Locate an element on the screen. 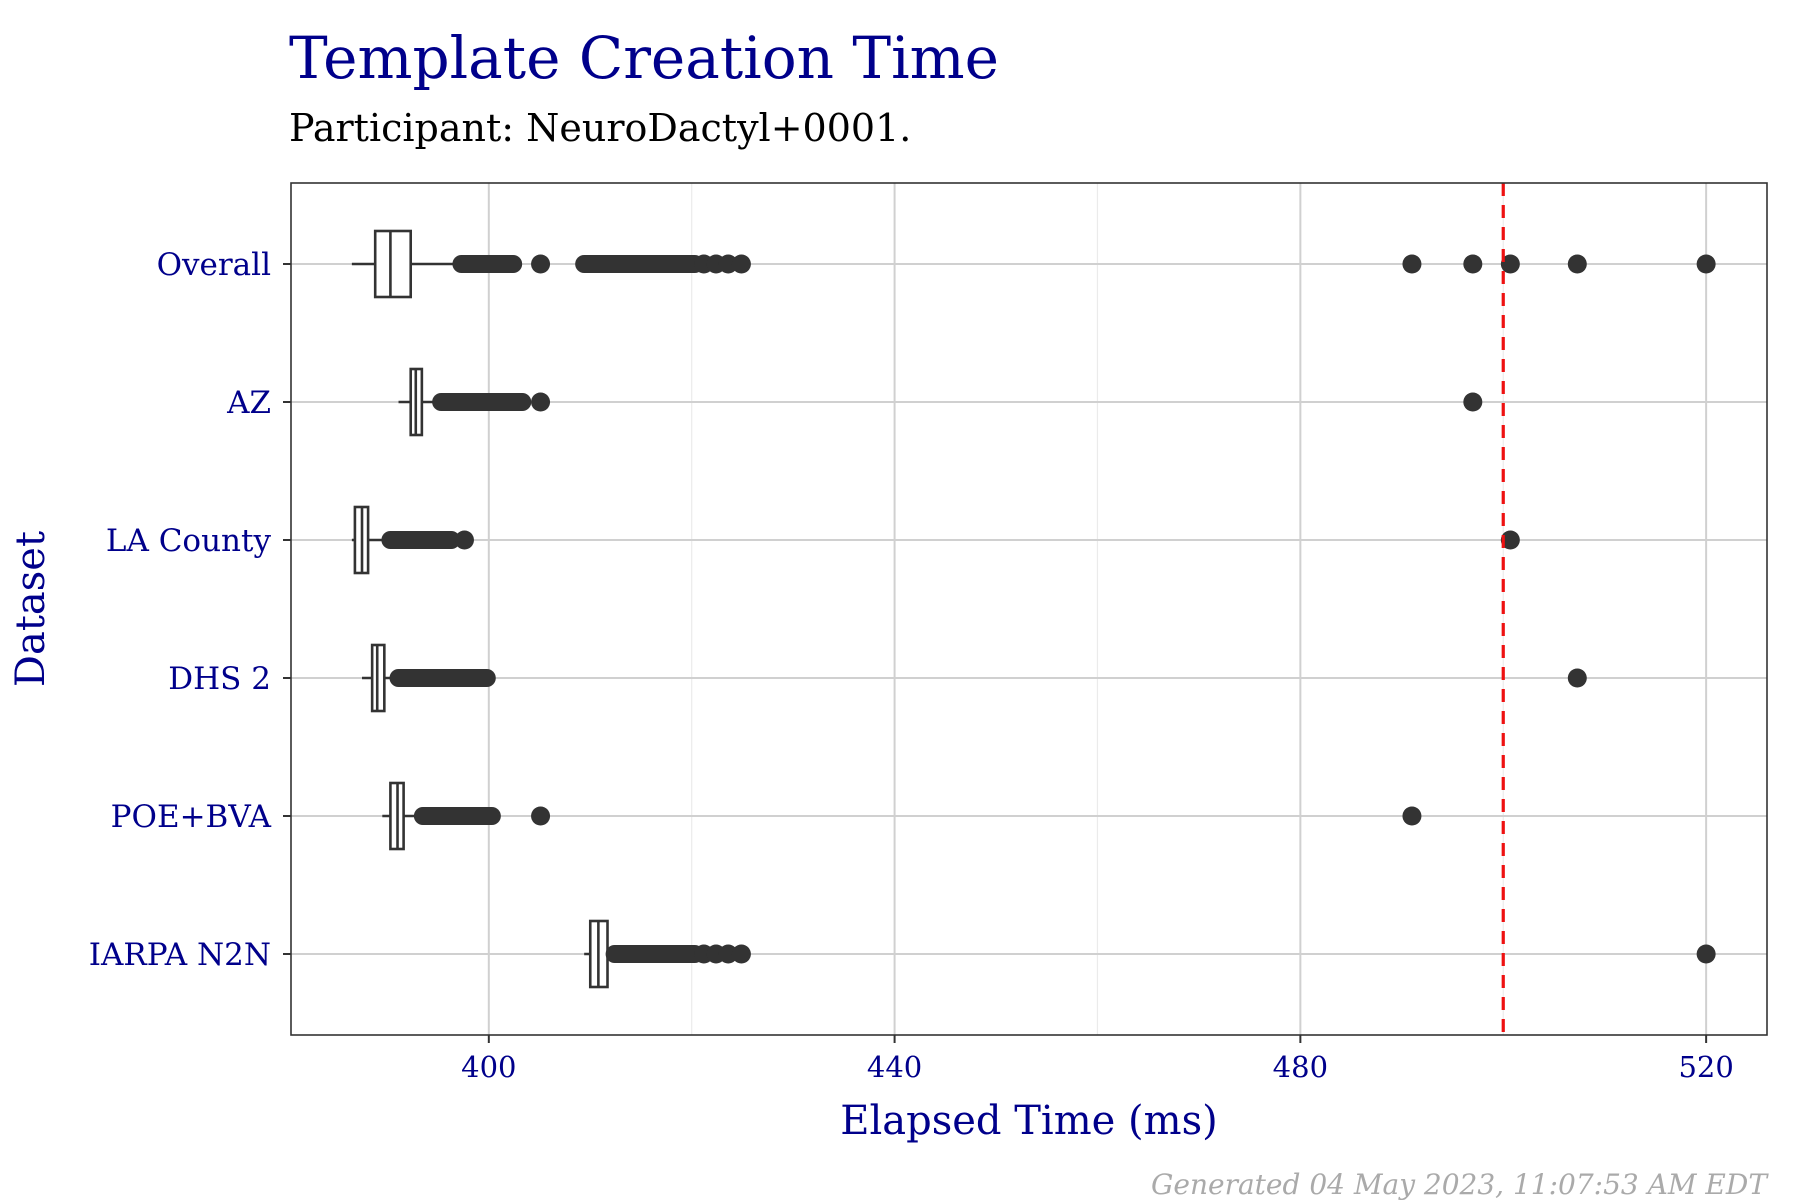  y-tick-label: LA County is located at coordinates (189, 541).